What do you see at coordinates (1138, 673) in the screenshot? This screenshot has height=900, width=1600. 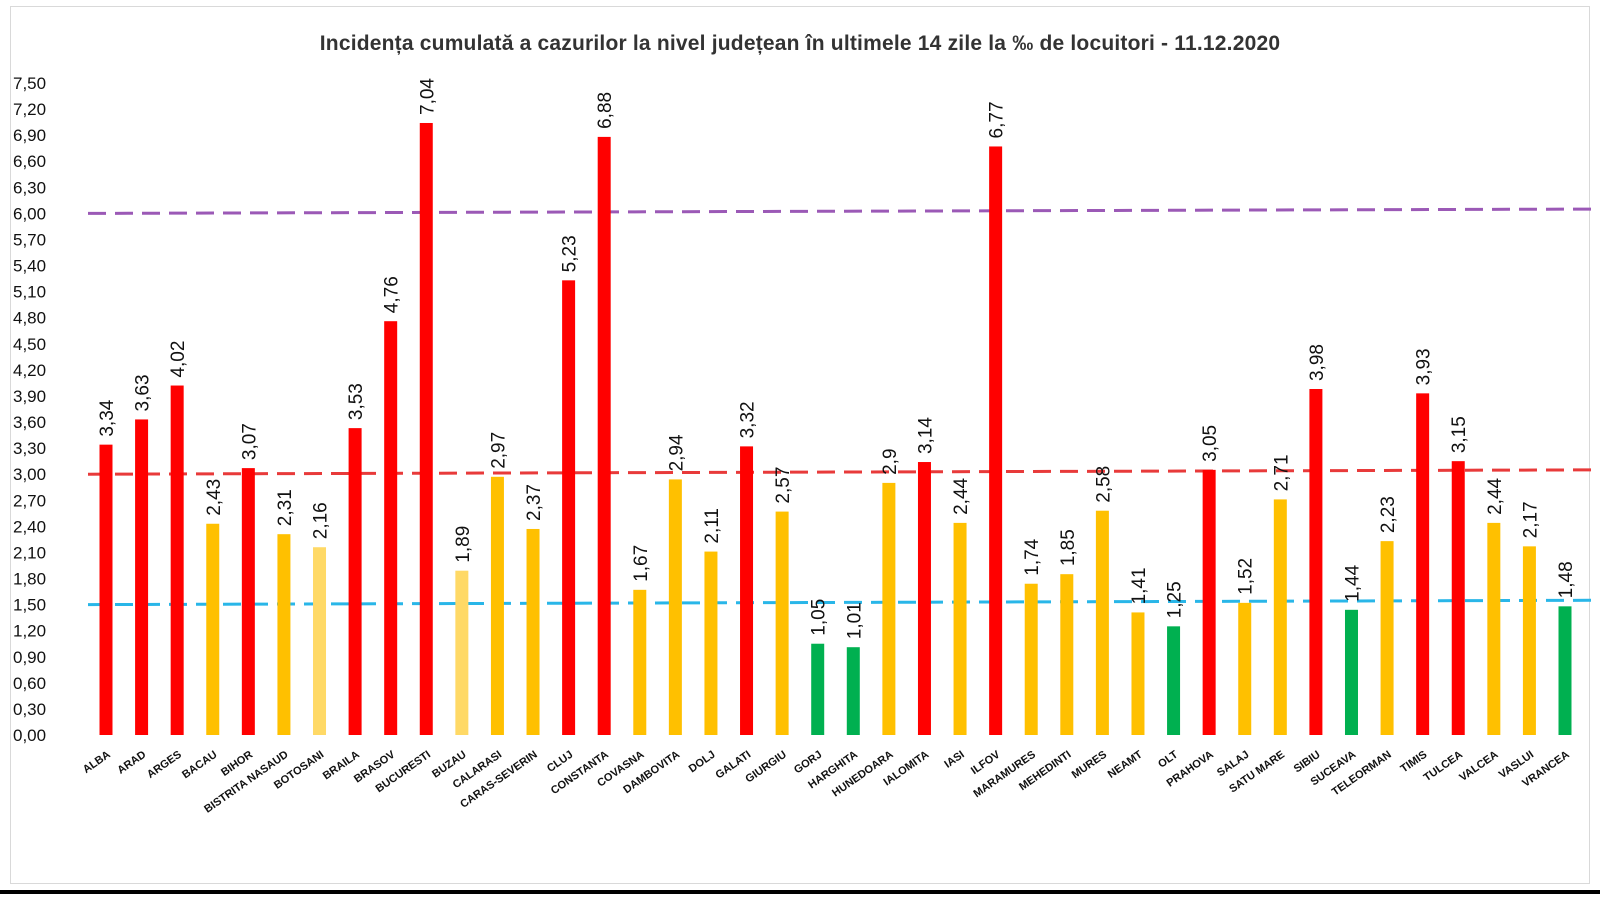 I see `bar-neamt` at bounding box center [1138, 673].